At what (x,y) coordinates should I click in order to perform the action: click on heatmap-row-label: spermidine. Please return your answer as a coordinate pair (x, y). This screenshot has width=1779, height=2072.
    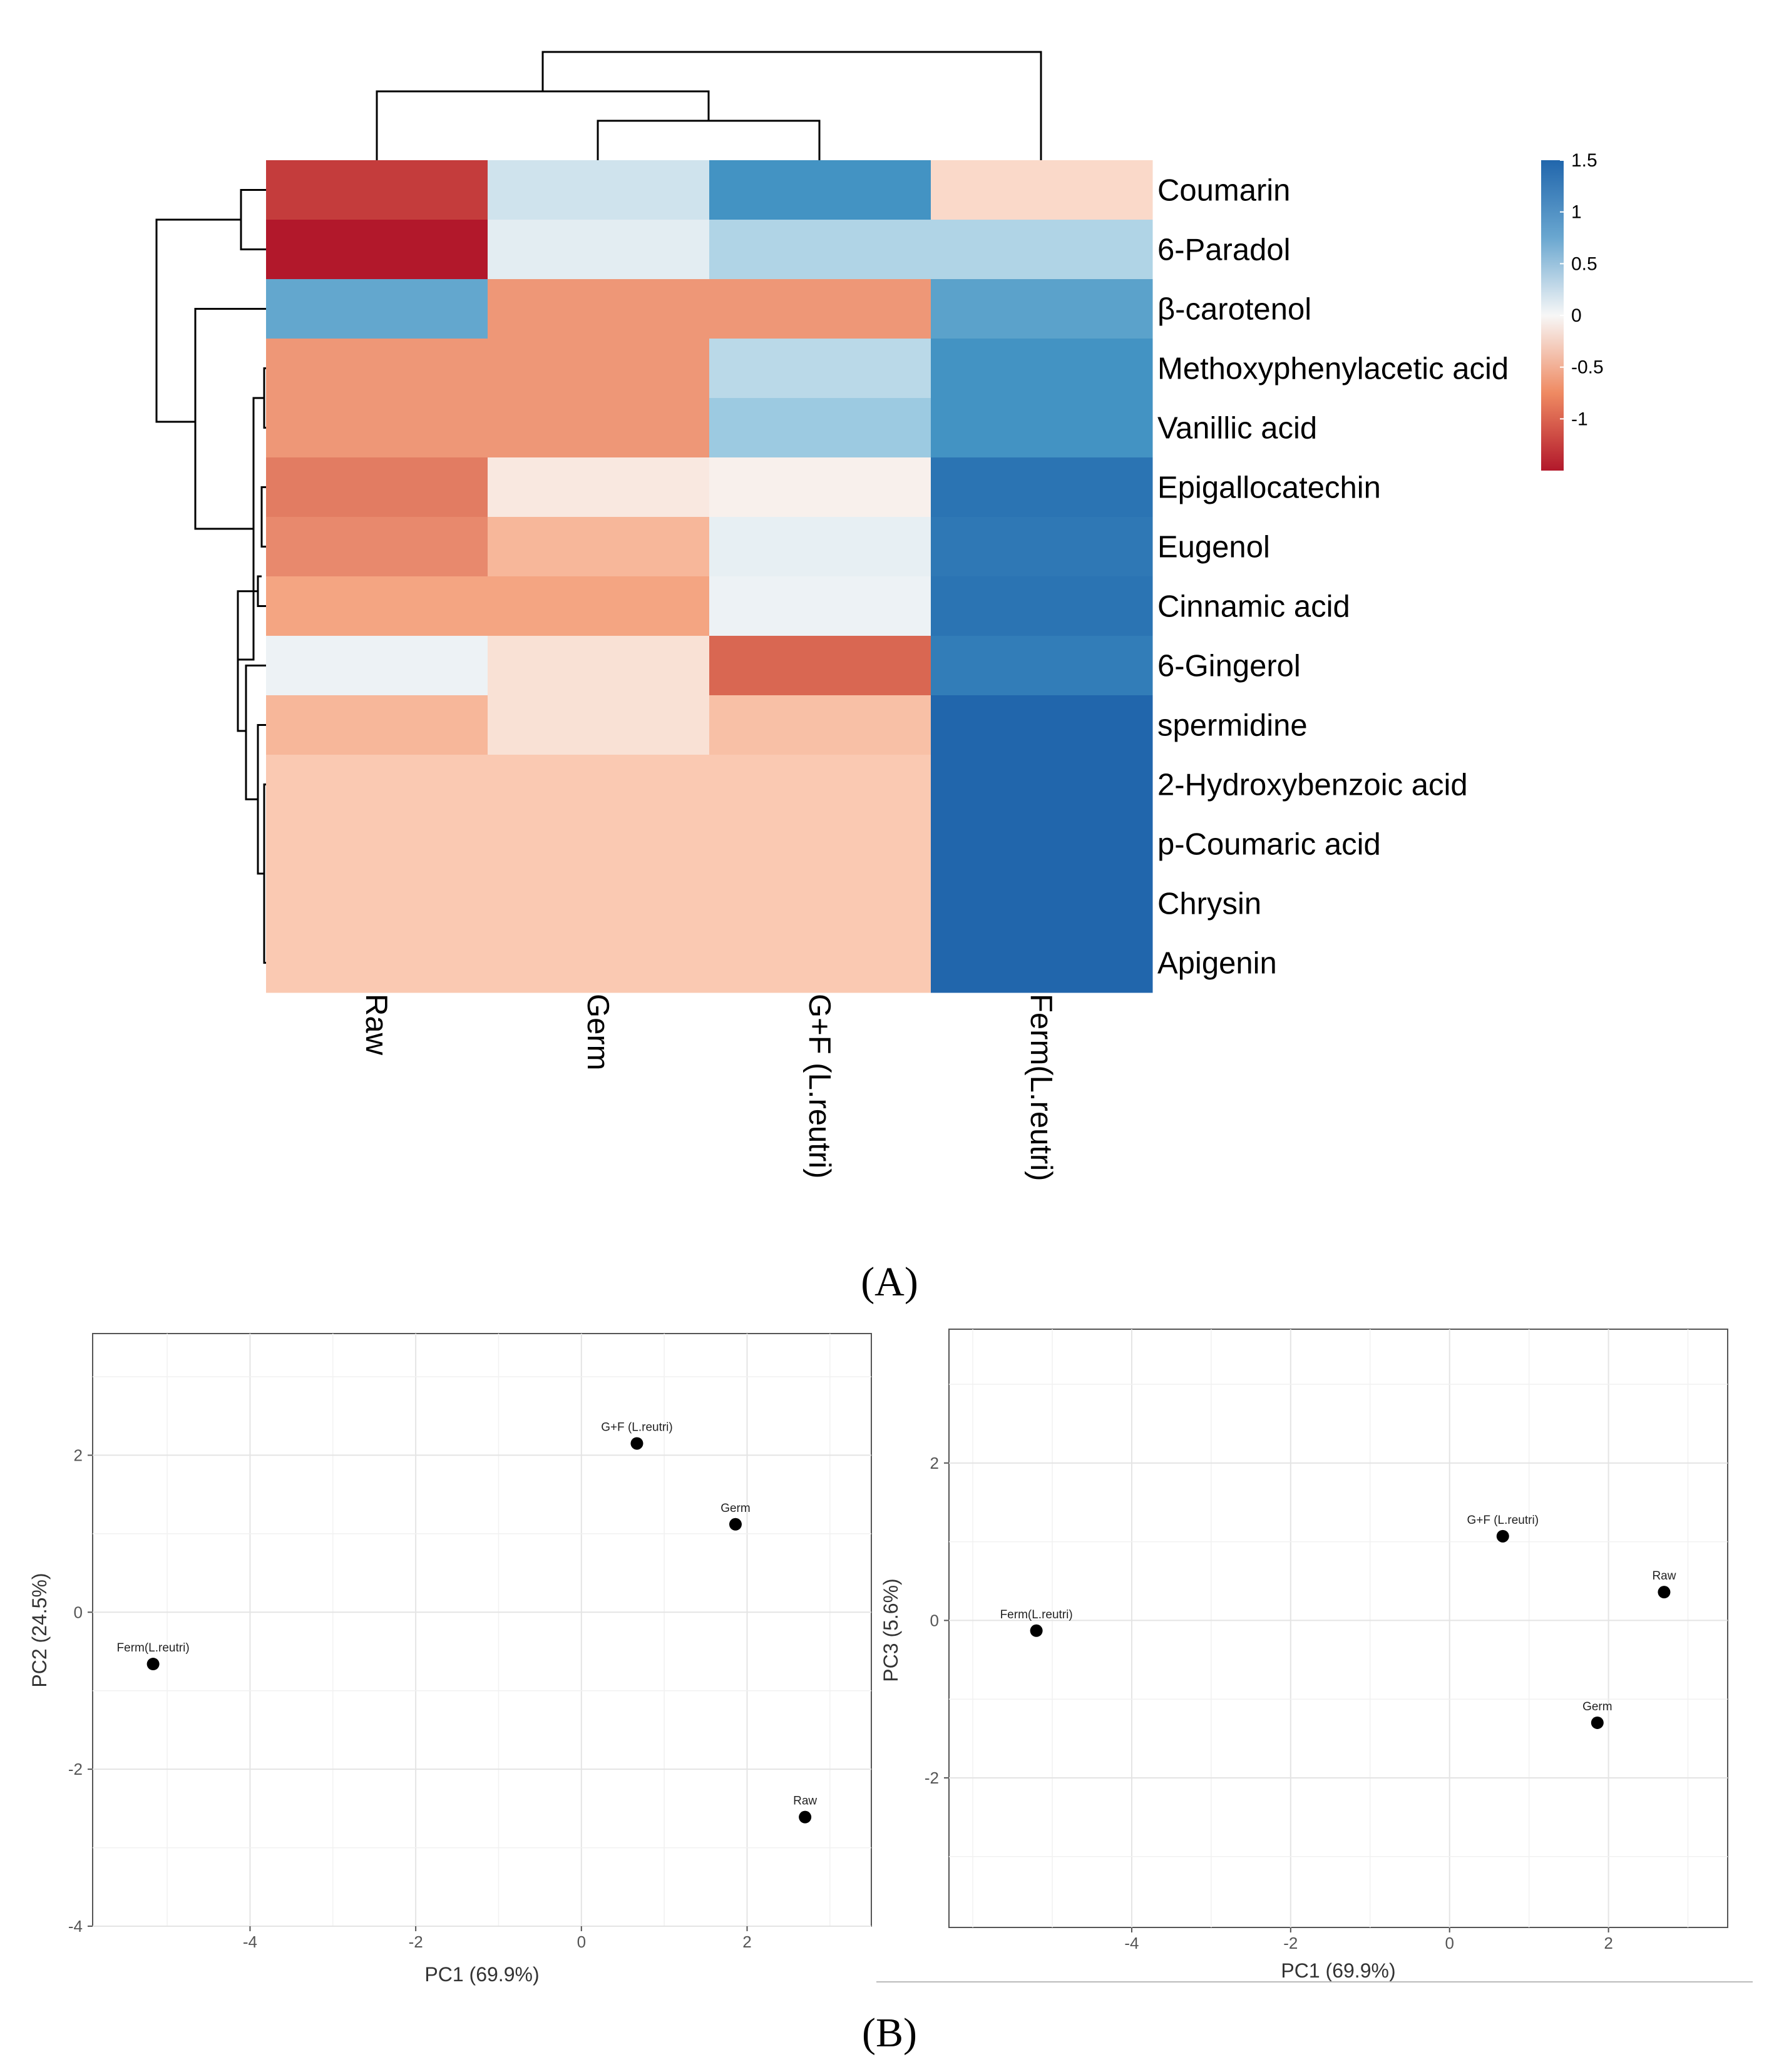
    Looking at the image, I should click on (1232, 726).